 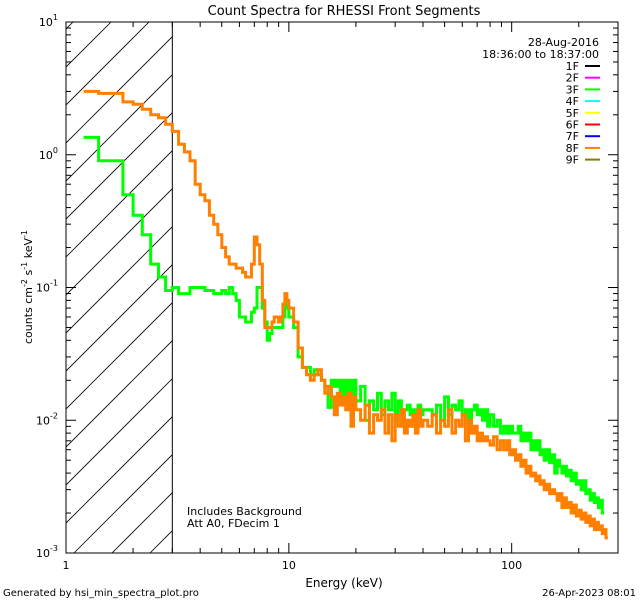 What do you see at coordinates (572, 136) in the screenshot?
I see `legend-label-7F: 7F` at bounding box center [572, 136].